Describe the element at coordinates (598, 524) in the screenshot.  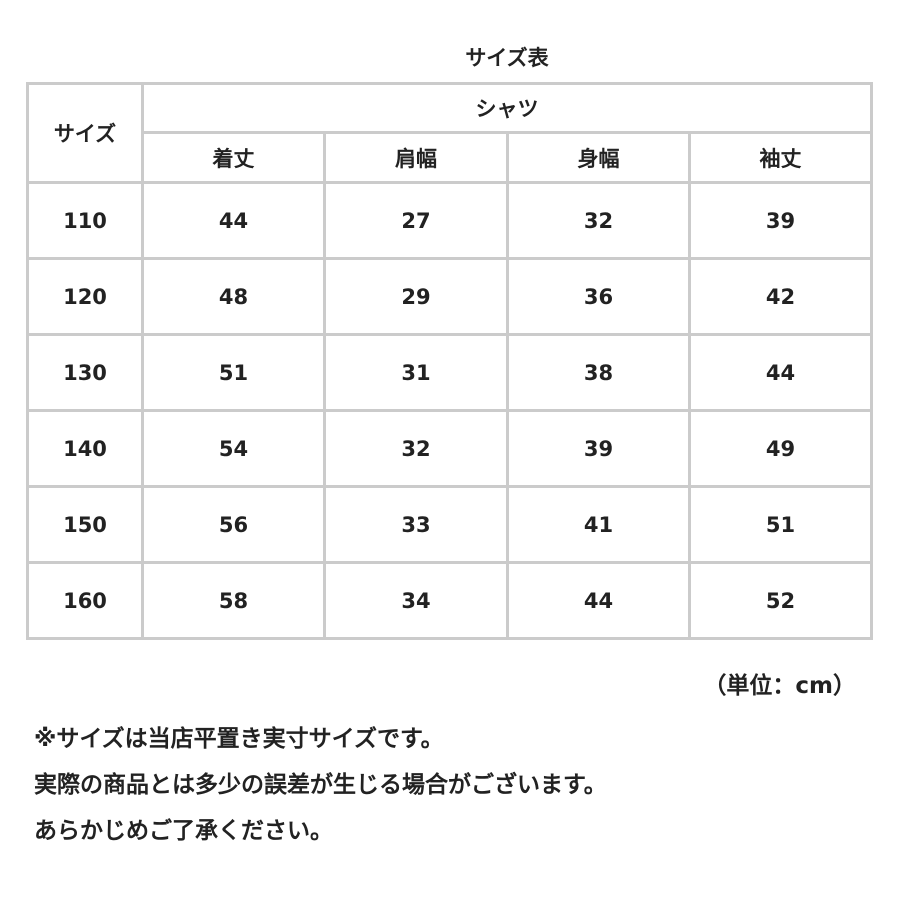
I see `value-cell: 41` at that location.